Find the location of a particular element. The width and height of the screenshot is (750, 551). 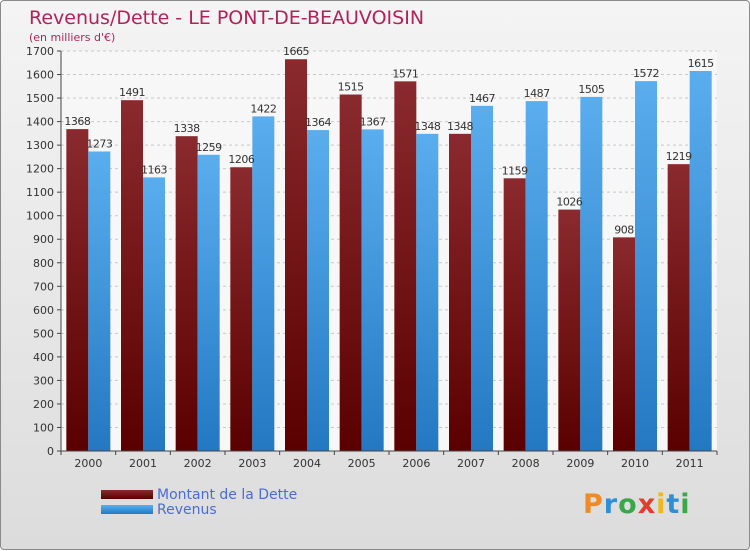

y-tick-label: 900 is located at coordinates (43, 239).